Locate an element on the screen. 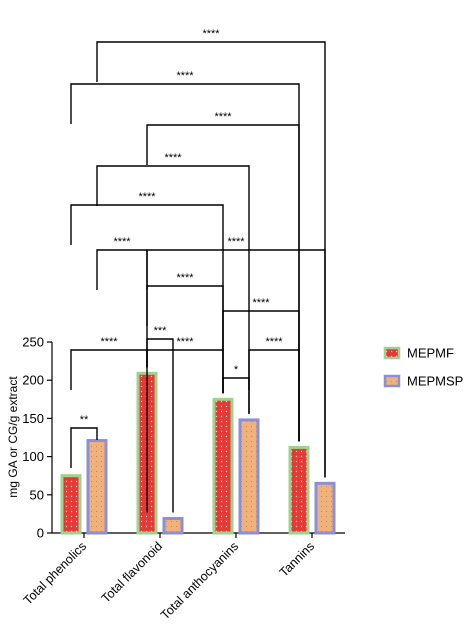  x-tick-label: Total phenolics is located at coordinates (55, 573).